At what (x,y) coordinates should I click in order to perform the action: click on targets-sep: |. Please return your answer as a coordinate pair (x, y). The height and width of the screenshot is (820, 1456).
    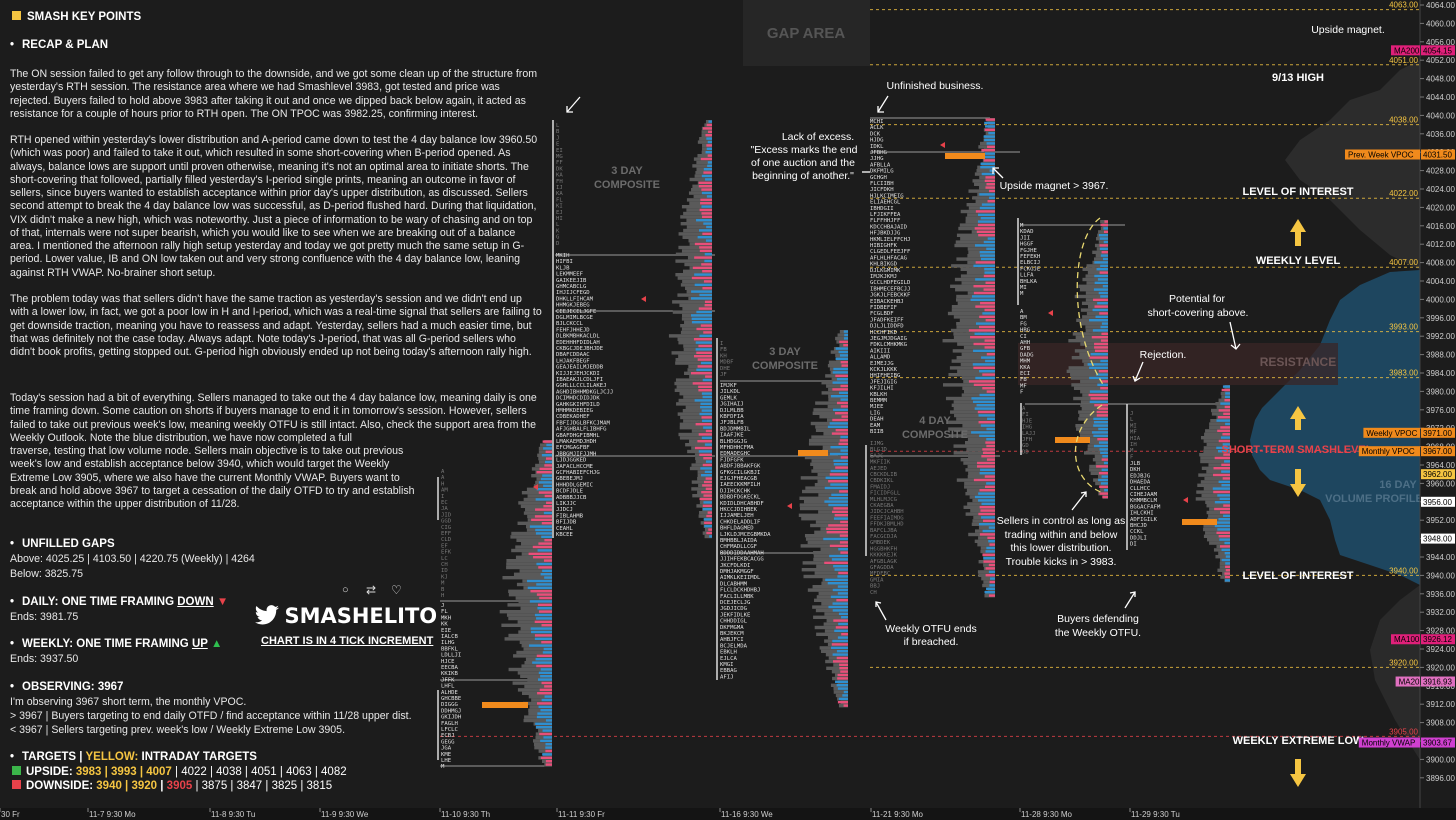
    Looking at the image, I should click on (81, 757).